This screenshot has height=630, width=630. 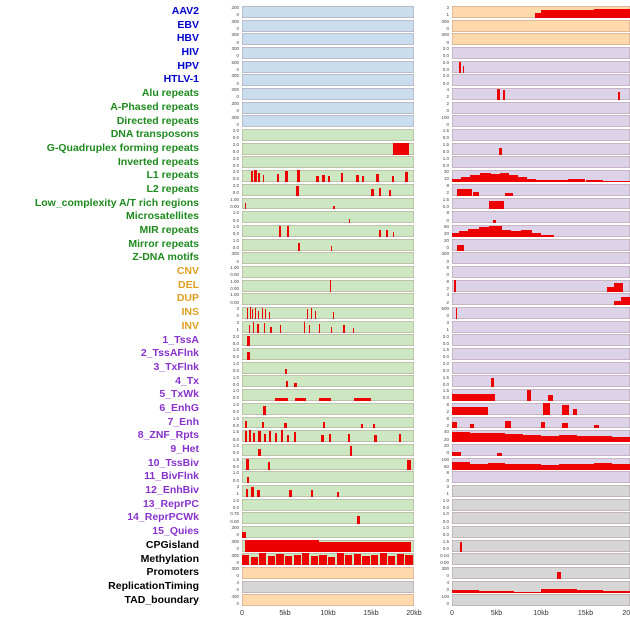 What do you see at coordinates (224, 67) in the screenshot?
I see `y-axis-ticks: 500 0` at bounding box center [224, 67].